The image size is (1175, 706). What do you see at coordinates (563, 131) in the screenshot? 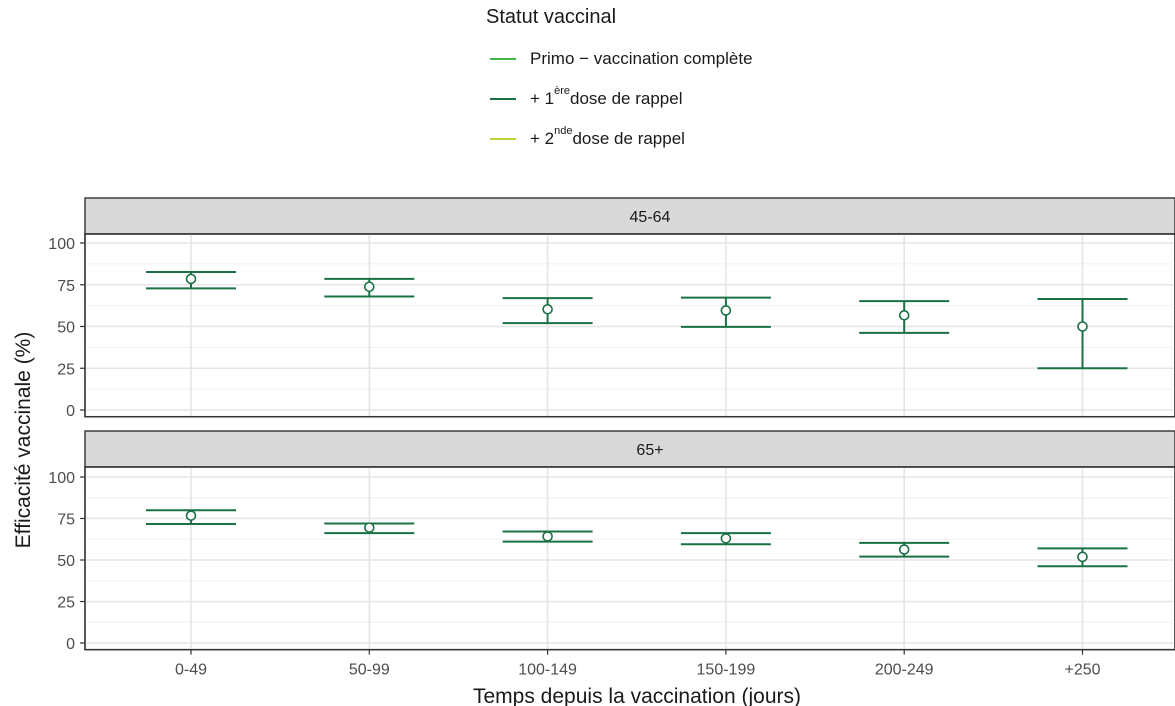
I see `legend-label-rappel-2-sup: nde` at bounding box center [563, 131].